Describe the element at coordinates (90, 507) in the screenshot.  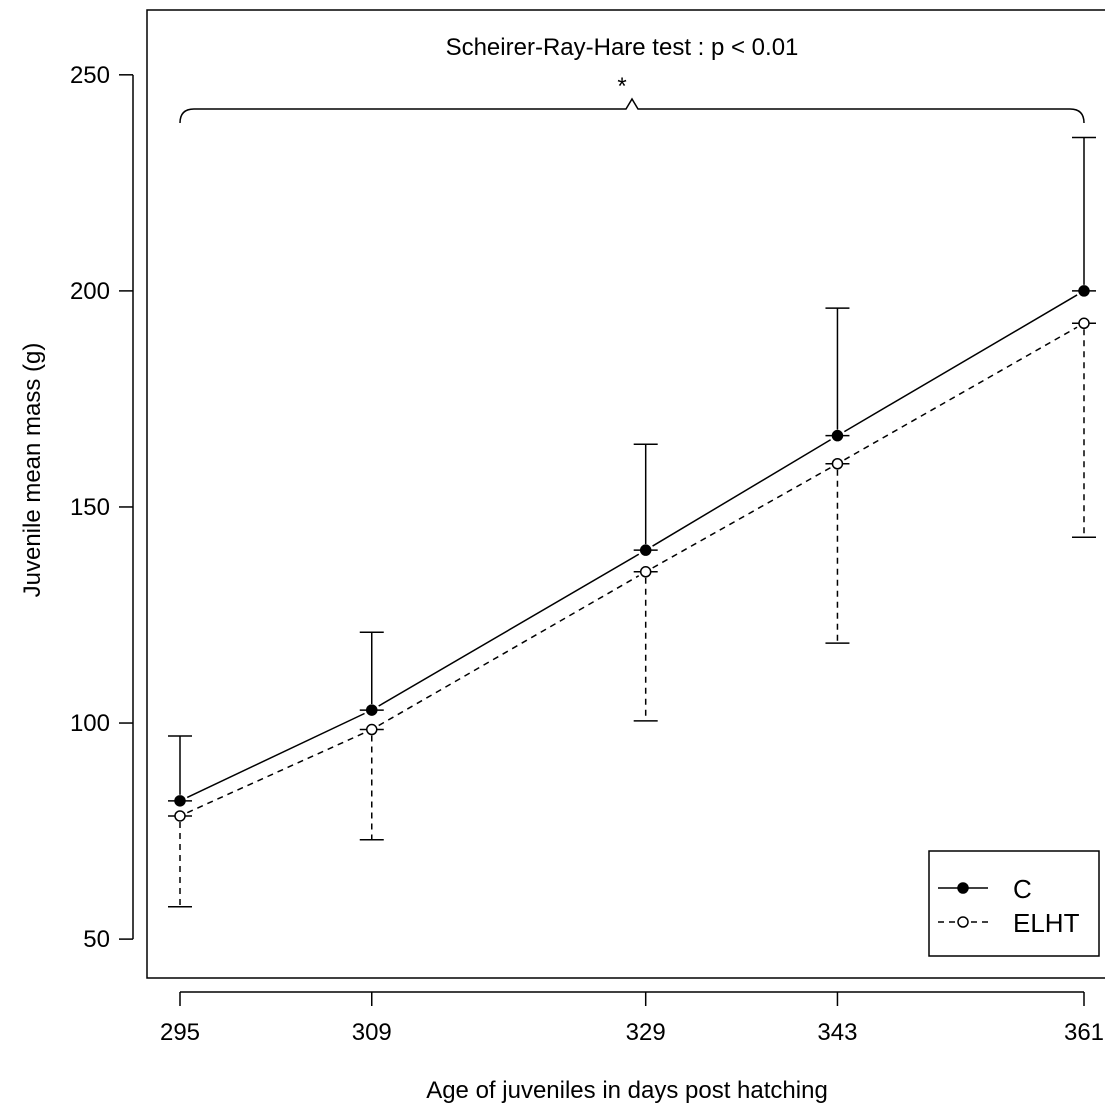
I see `y-tick-label-150: 150` at that location.